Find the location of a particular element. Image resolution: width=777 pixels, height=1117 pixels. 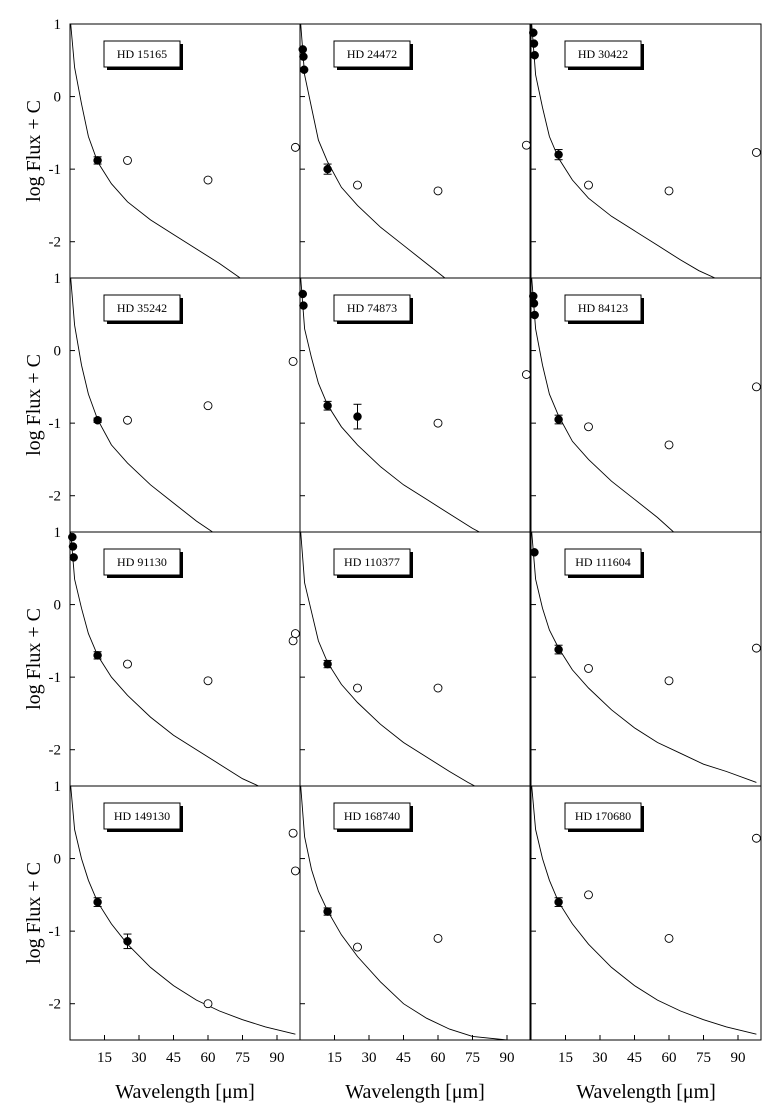

panel-label: HD 30422 is located at coordinates (603, 54).